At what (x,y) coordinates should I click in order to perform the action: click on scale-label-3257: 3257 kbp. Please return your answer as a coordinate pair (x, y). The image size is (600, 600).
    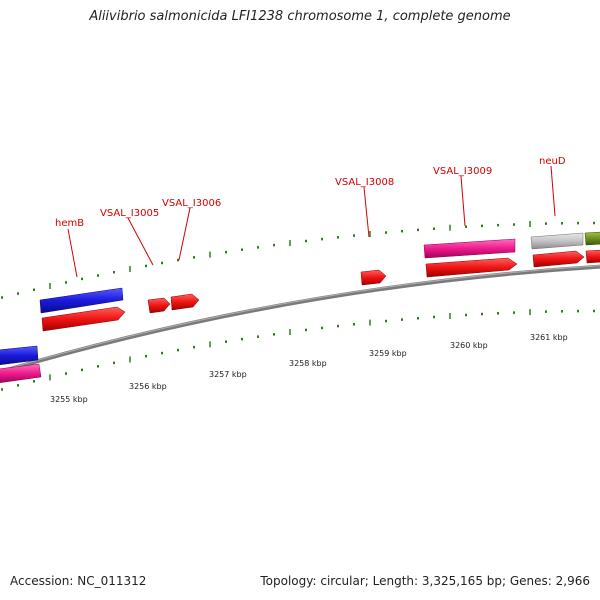
    Looking at the image, I should click on (228, 374).